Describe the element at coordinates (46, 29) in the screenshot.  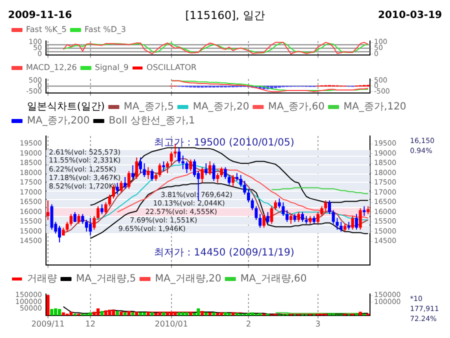
I see `legend-label: Fast %K_5` at that location.